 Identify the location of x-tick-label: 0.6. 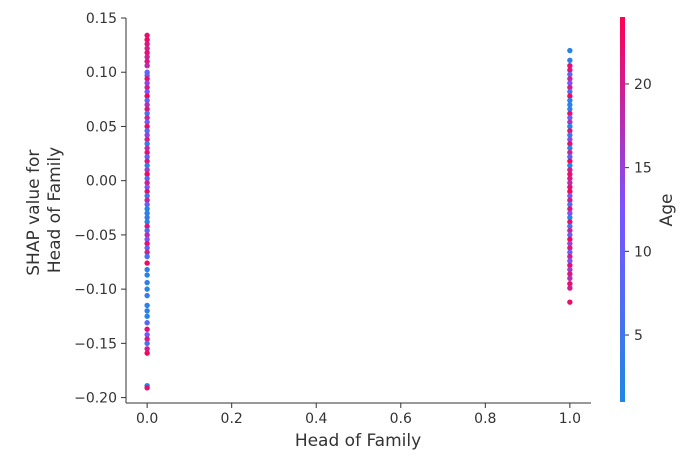
(401, 419).